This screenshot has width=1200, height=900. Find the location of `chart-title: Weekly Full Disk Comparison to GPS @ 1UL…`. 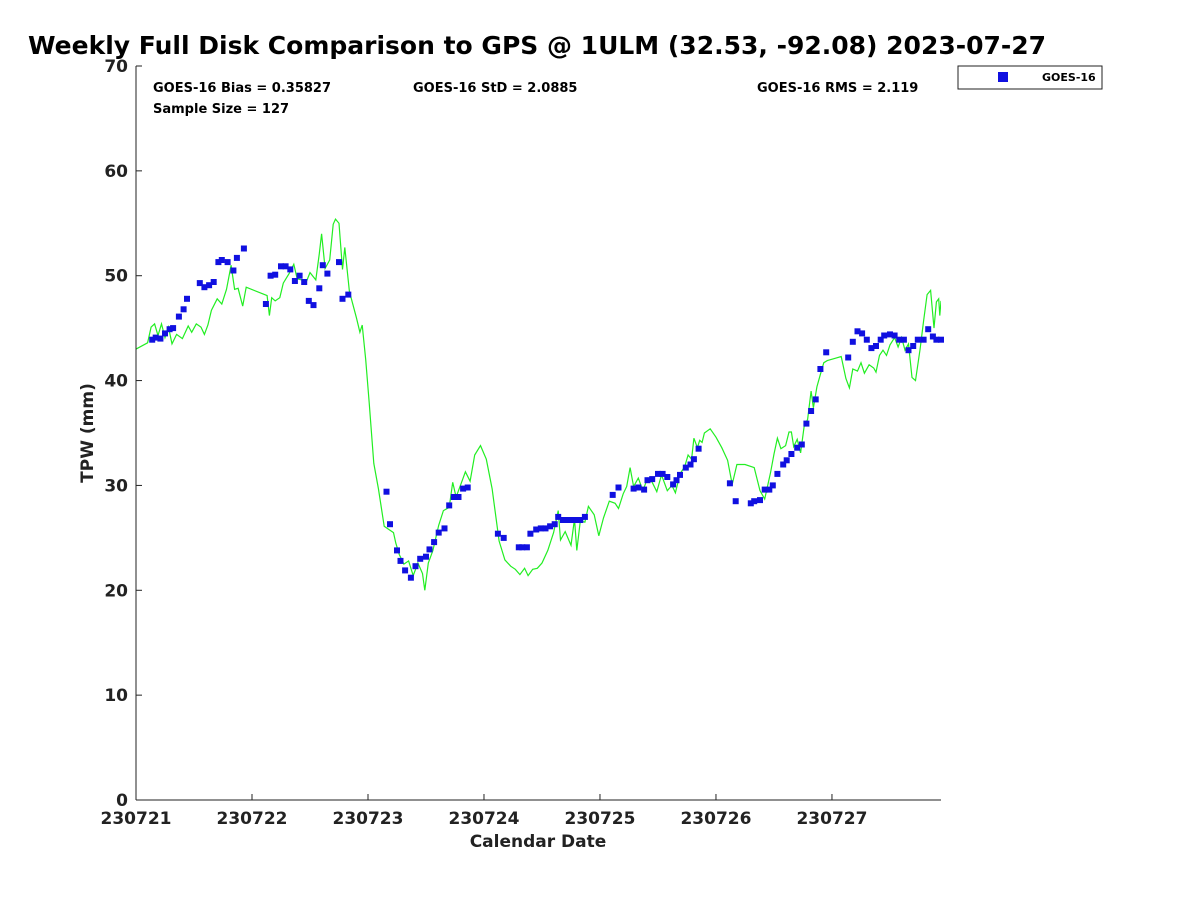

chart-title: Weekly Full Disk Comparison to GPS @ 1UL… is located at coordinates (537, 45).